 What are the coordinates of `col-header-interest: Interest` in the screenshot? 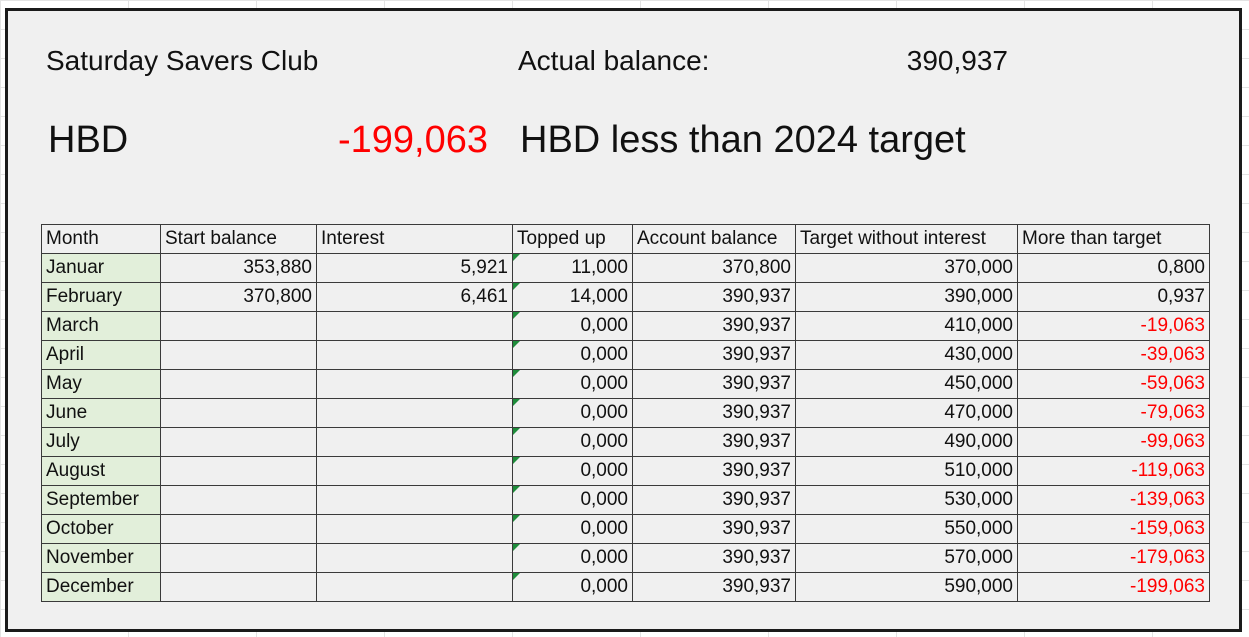 It's located at (414, 239).